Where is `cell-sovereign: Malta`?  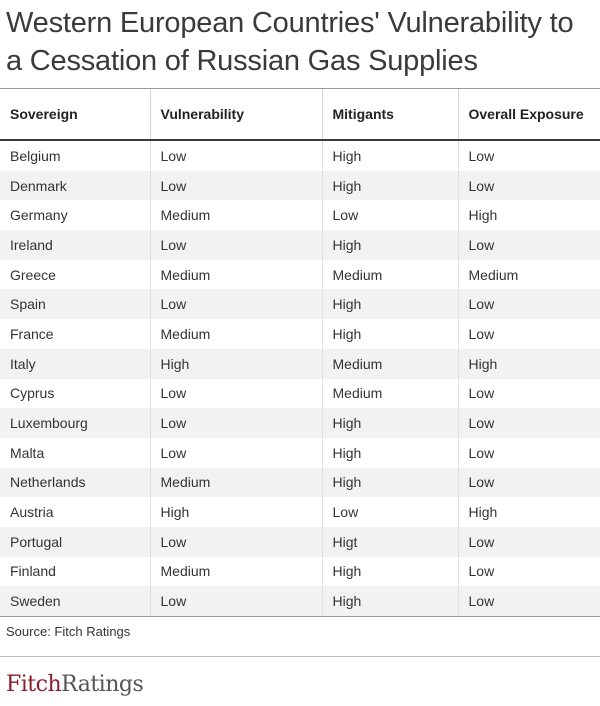 cell-sovereign: Malta is located at coordinates (27, 452).